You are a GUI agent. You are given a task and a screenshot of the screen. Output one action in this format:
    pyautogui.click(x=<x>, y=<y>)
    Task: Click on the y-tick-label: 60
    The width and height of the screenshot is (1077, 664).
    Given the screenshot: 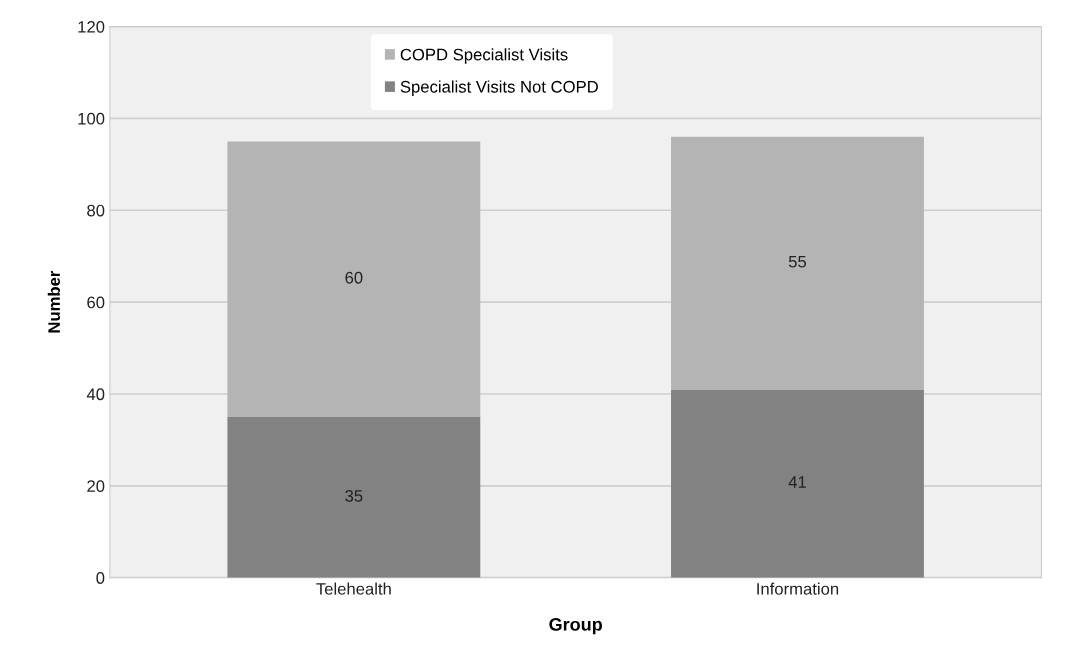 What is the action you would take?
    pyautogui.click(x=96, y=302)
    